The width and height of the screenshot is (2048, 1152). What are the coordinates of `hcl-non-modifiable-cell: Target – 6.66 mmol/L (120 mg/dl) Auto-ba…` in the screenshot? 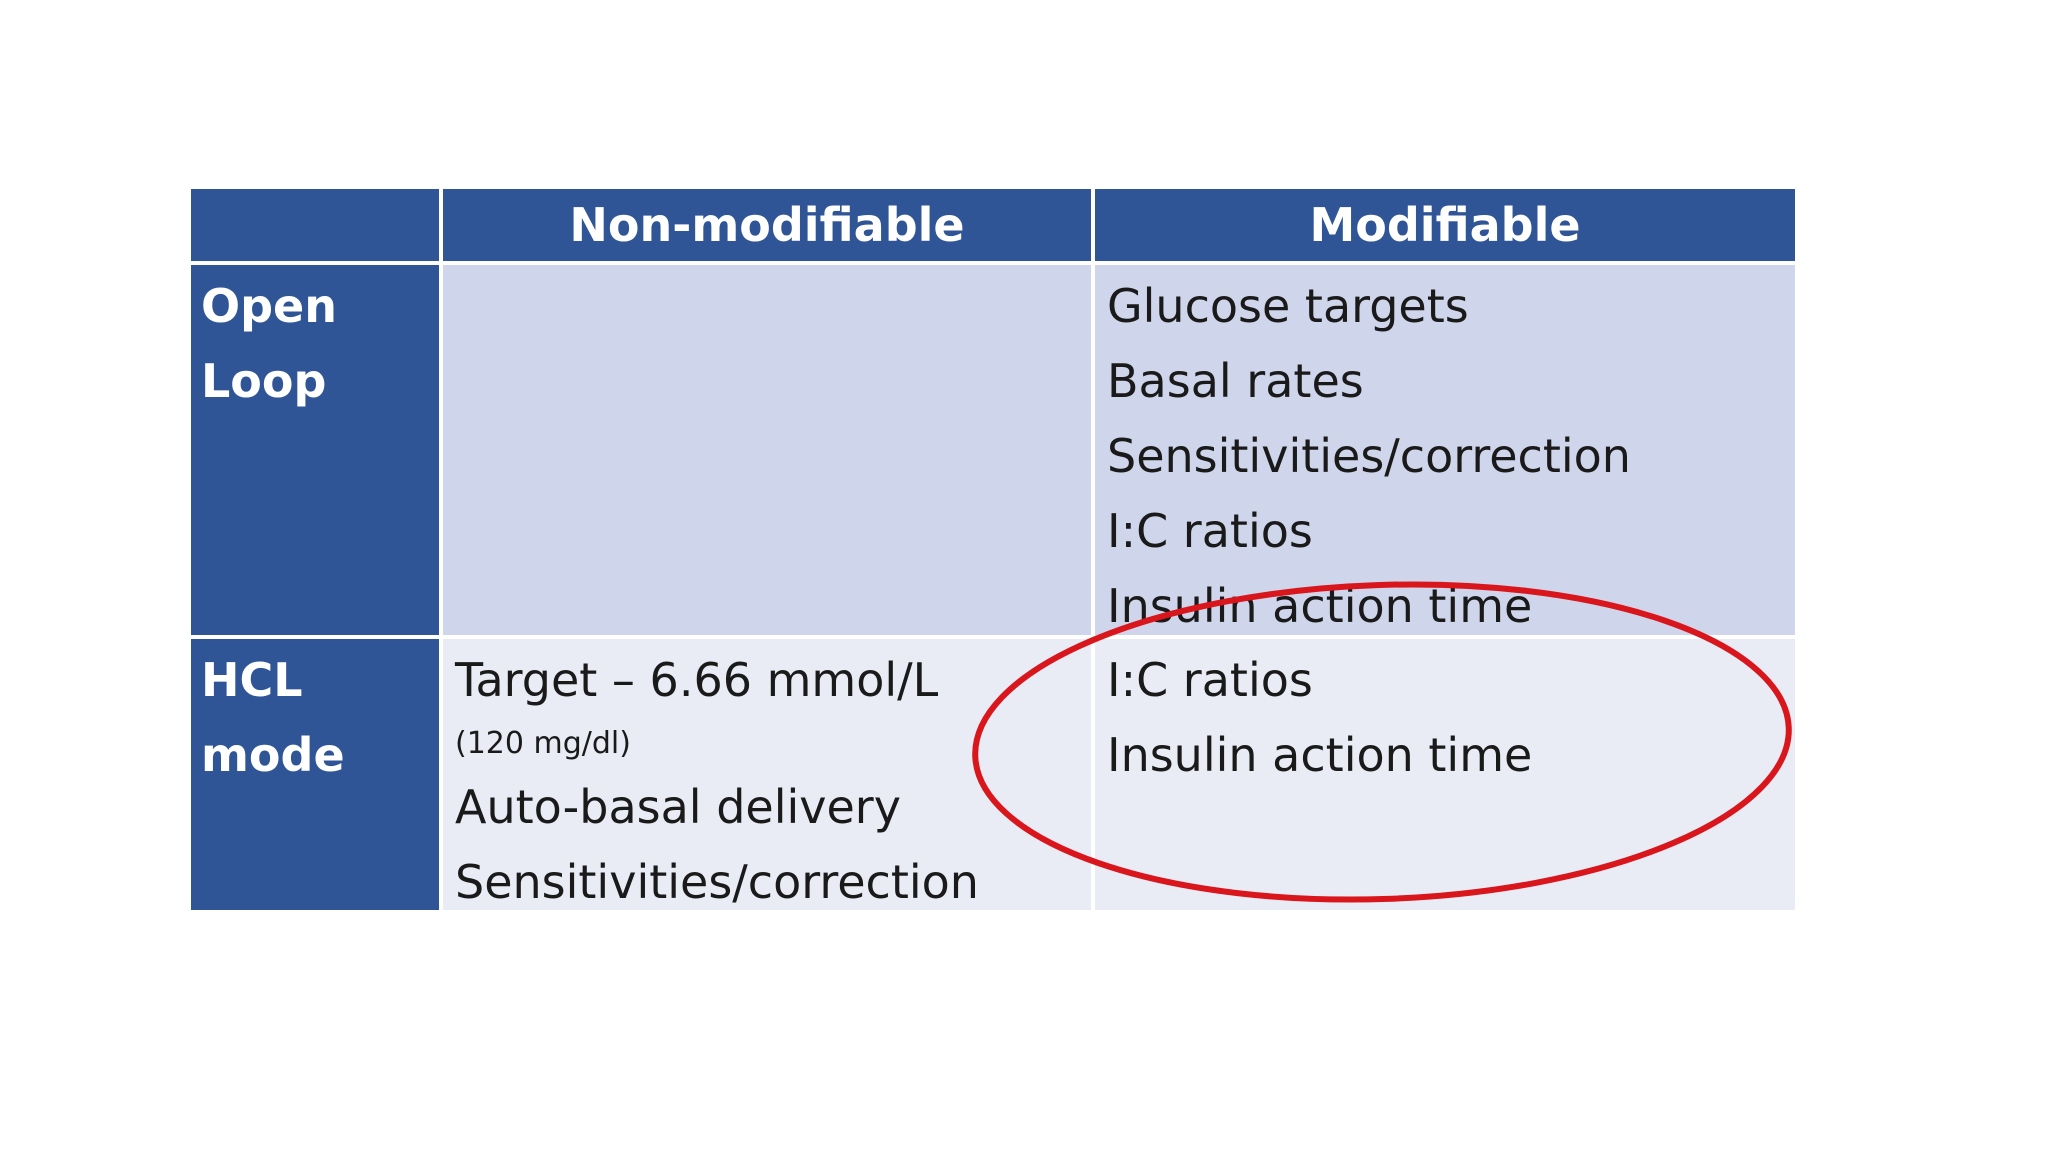 It's located at (767, 774).